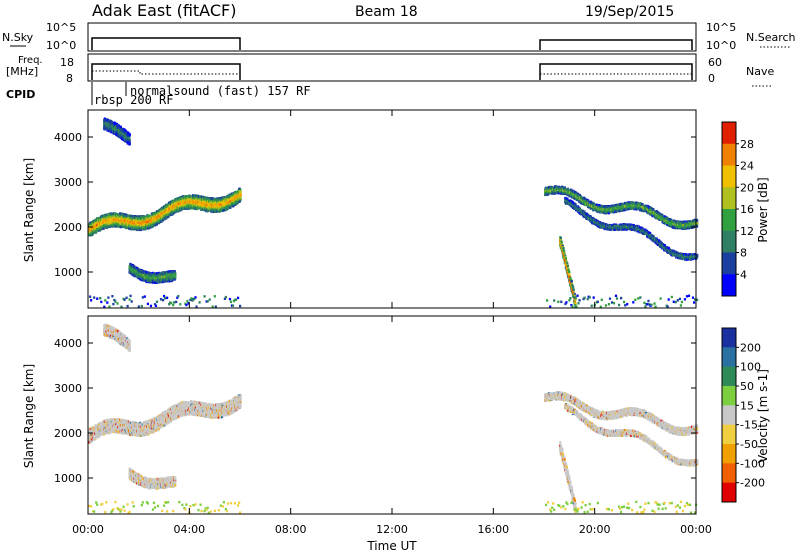 The image size is (800, 554). What do you see at coordinates (164, 10) in the screenshot?
I see `plot-title: Adak East (fitACF)` at bounding box center [164, 10].